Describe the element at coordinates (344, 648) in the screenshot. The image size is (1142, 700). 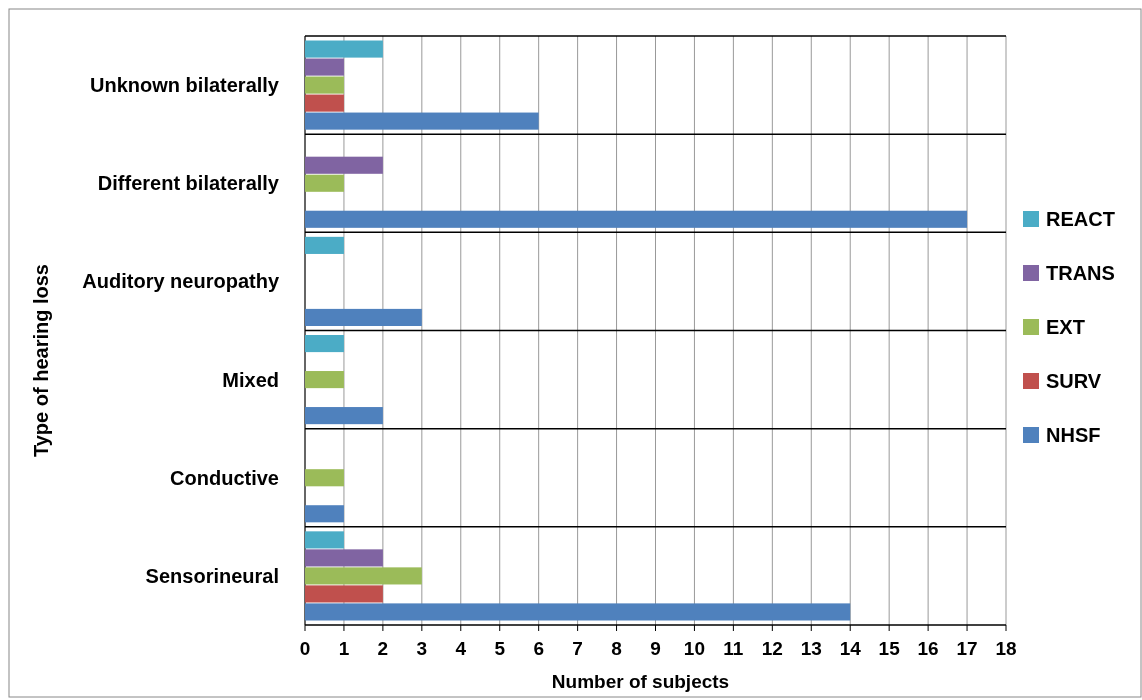
I see `x-tick-label: 1` at that location.